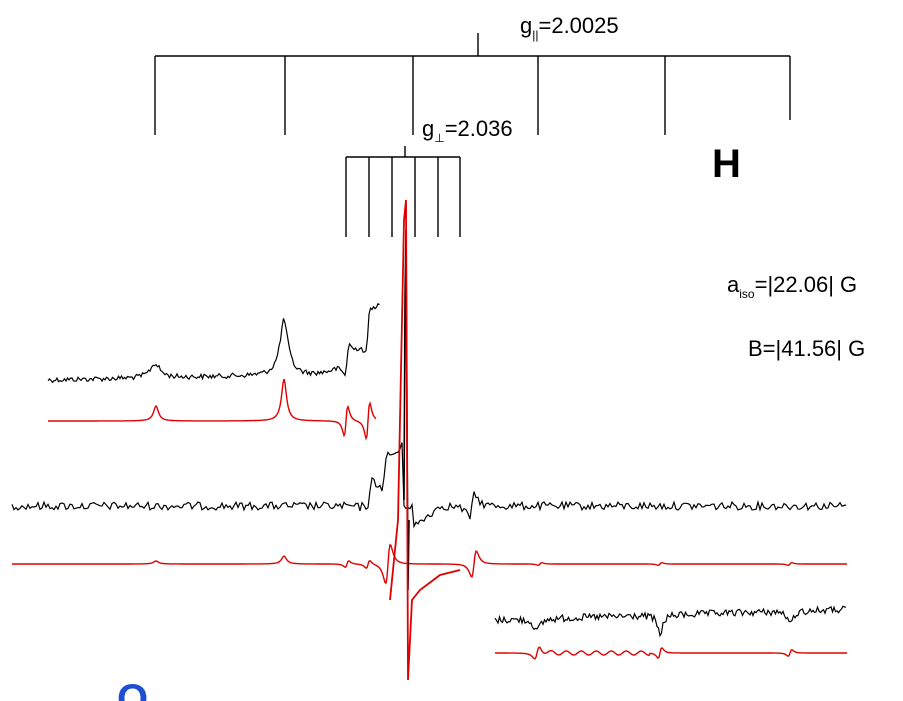 This screenshot has height=701, width=903. I want to click on b-parameter-label: B=|41.56| G, so click(806, 348).